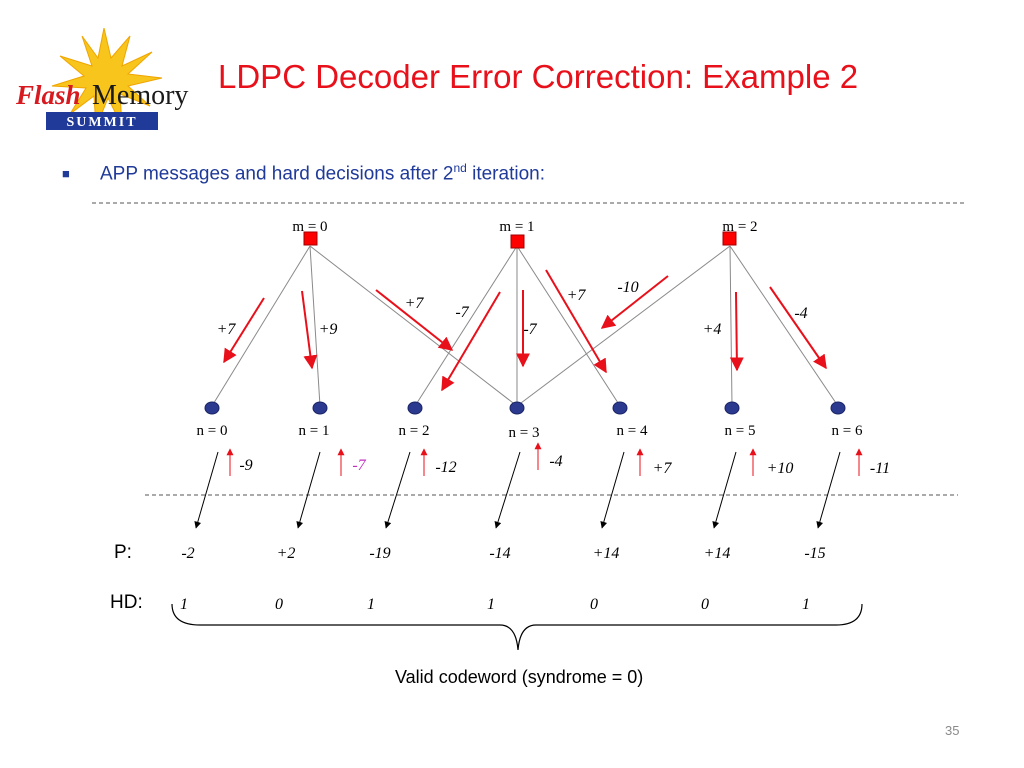 Image resolution: width=1024 pixels, height=768 pixels. I want to click on message-arrow-m2-n6, so click(798, 328).